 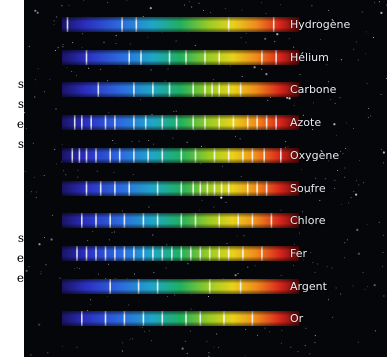 What do you see at coordinates (308, 188) in the screenshot?
I see `element-label: Soufre` at bounding box center [308, 188].